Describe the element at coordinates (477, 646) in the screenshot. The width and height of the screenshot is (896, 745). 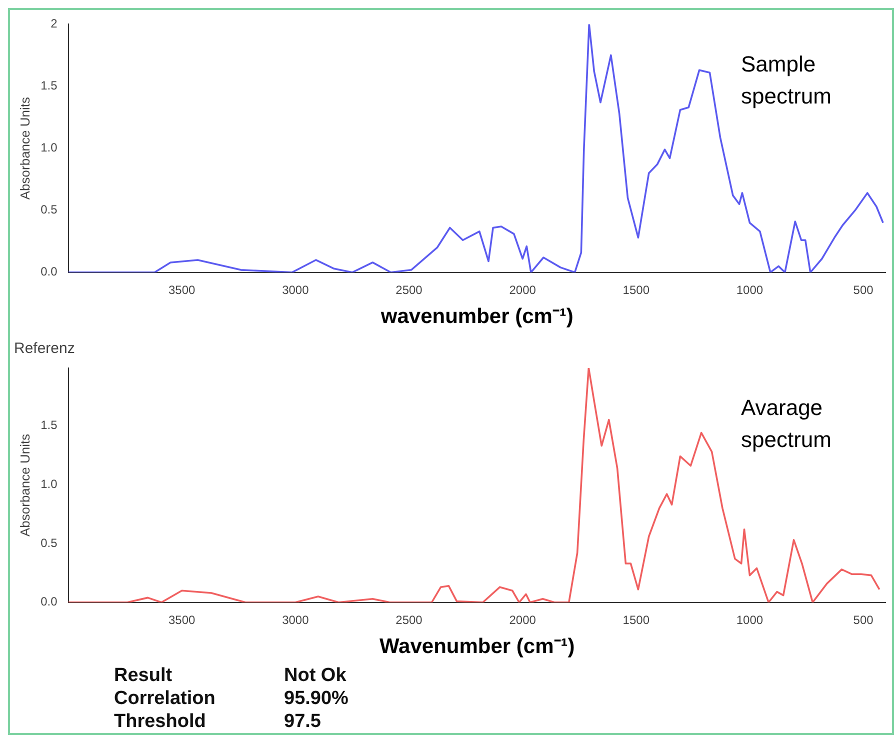
I see `x-axis-title: Wavenumber (cm⁻¹)` at that location.